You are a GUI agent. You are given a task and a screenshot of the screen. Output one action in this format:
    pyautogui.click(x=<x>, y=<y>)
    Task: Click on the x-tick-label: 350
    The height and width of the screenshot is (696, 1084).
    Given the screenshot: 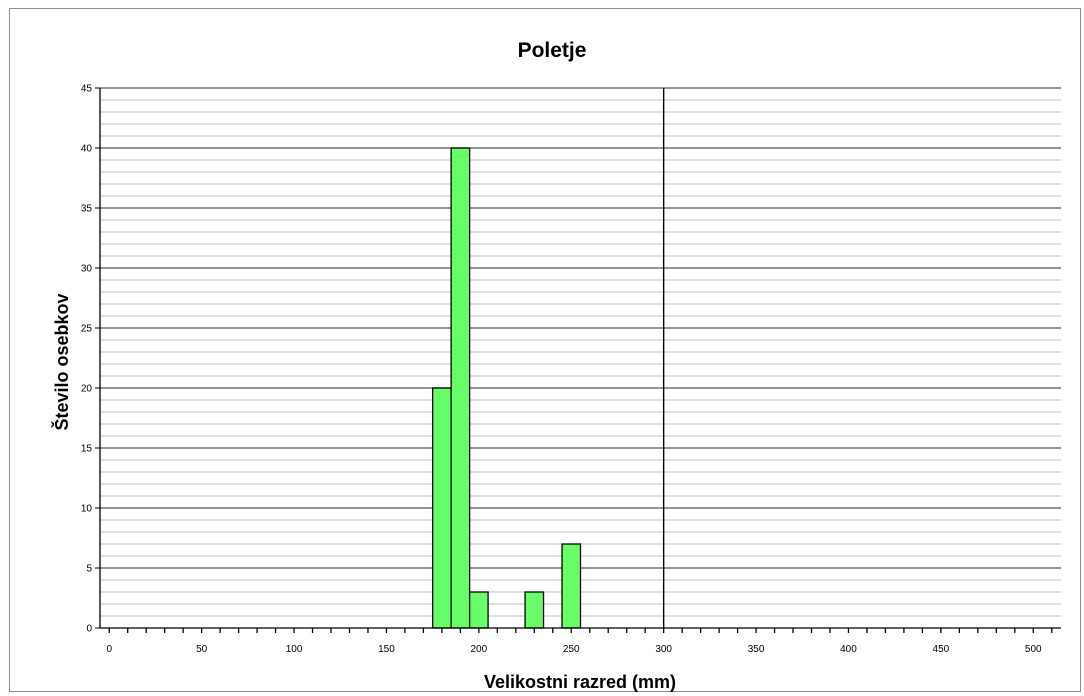 What is the action you would take?
    pyautogui.click(x=756, y=649)
    